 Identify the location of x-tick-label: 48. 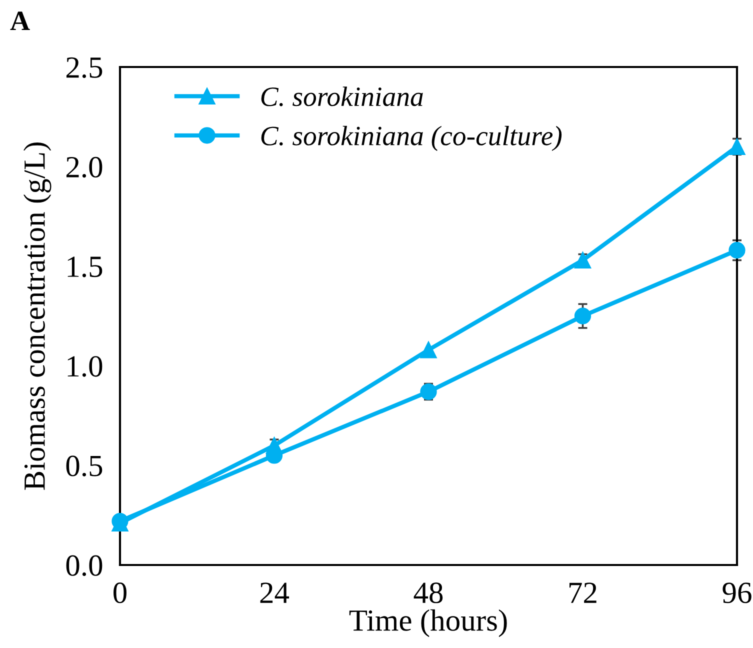
(428, 593).